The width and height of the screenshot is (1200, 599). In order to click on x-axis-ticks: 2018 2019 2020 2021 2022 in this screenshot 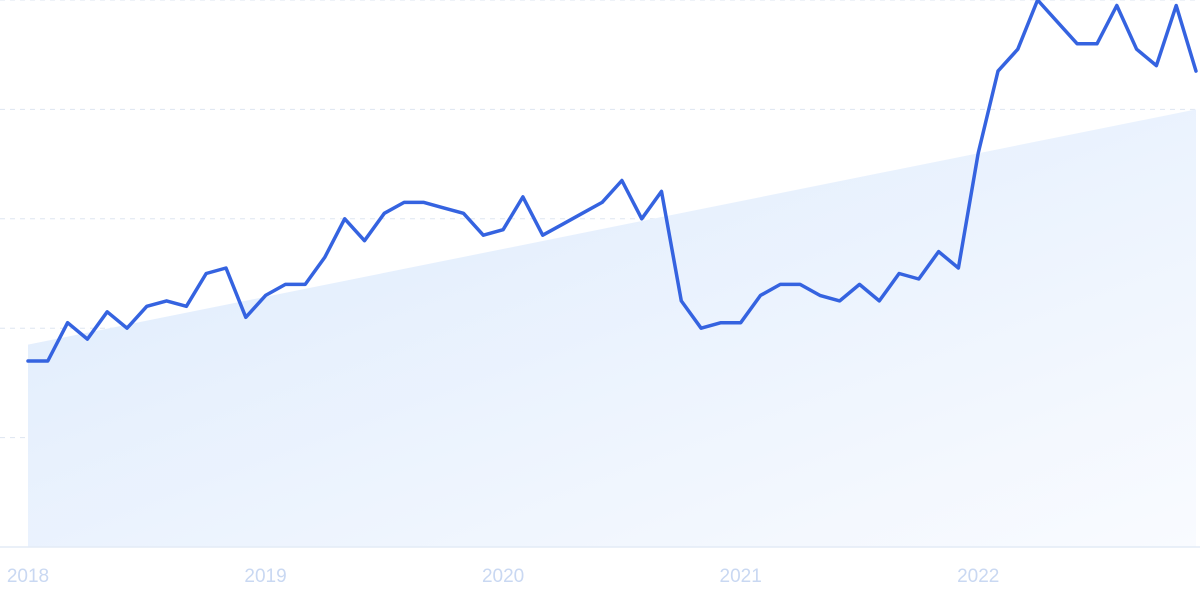, I will do `click(503, 576)`.